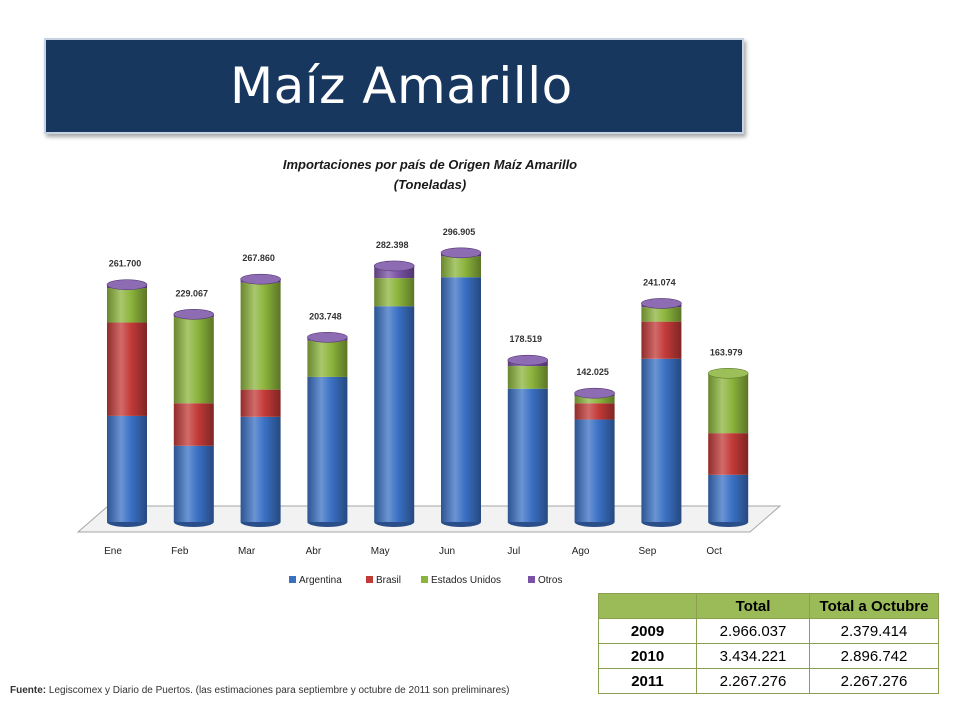  What do you see at coordinates (647, 656) in the screenshot?
I see `table-cell-year: 2010` at bounding box center [647, 656].